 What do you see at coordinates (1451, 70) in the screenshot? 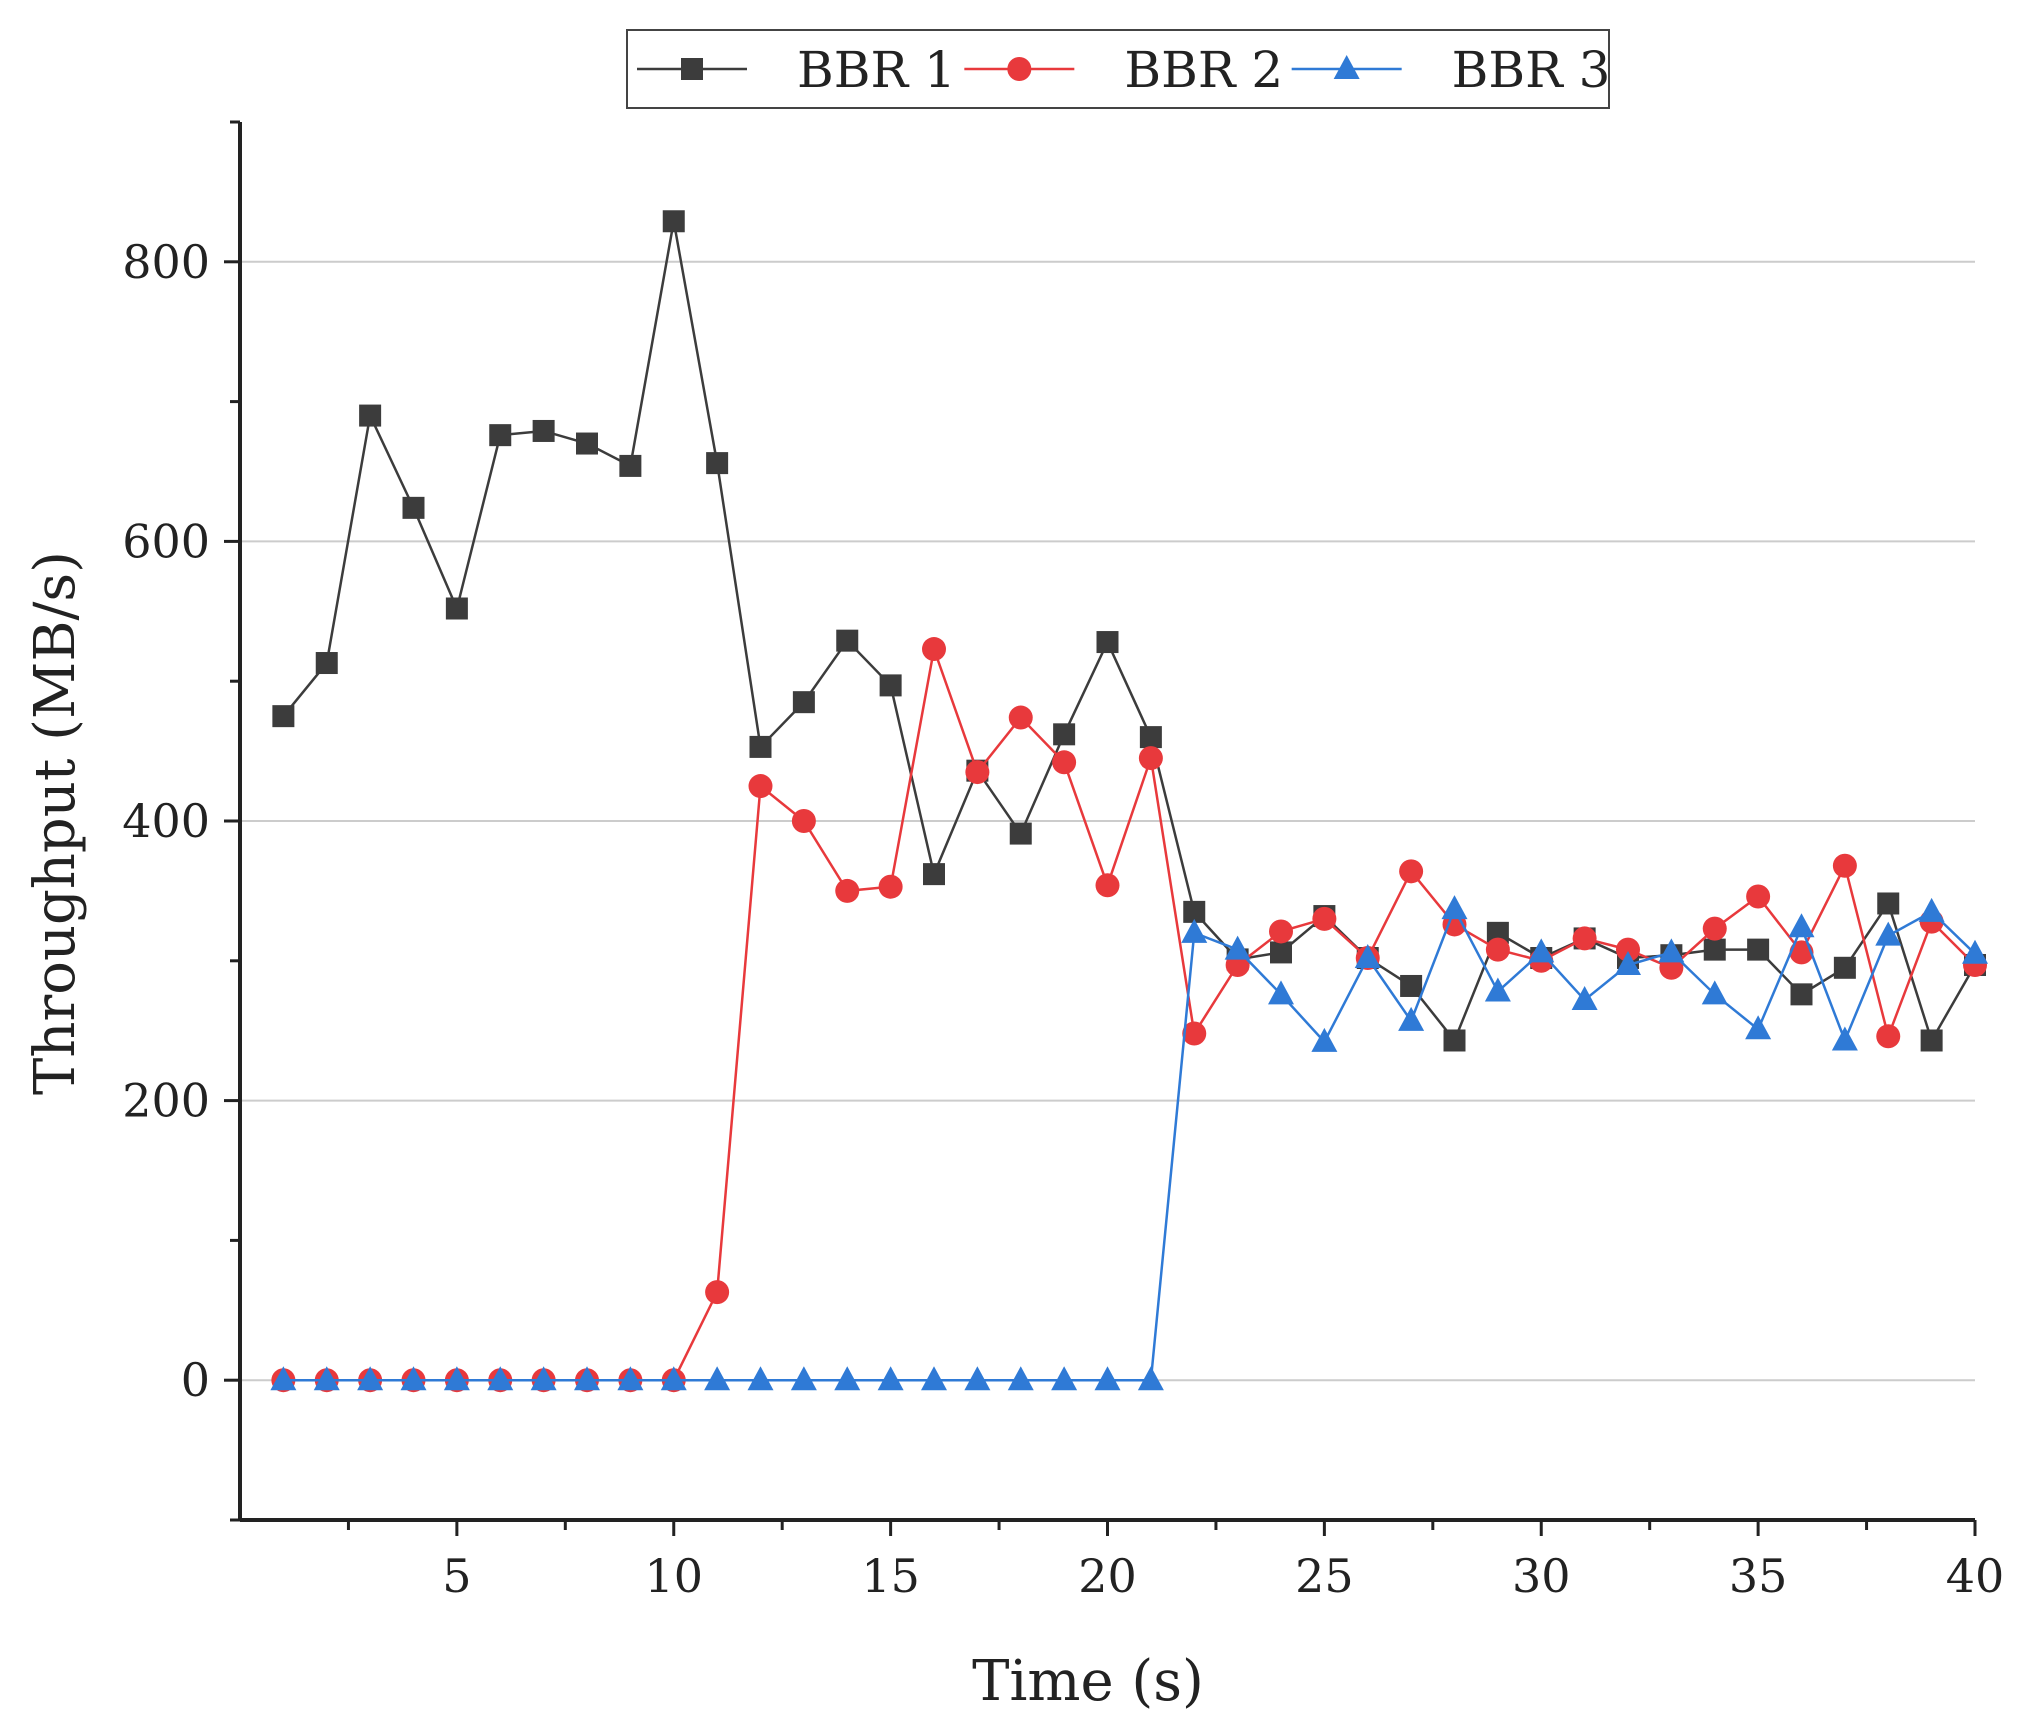
I see `legend-entry: BBR 3` at bounding box center [1451, 70].